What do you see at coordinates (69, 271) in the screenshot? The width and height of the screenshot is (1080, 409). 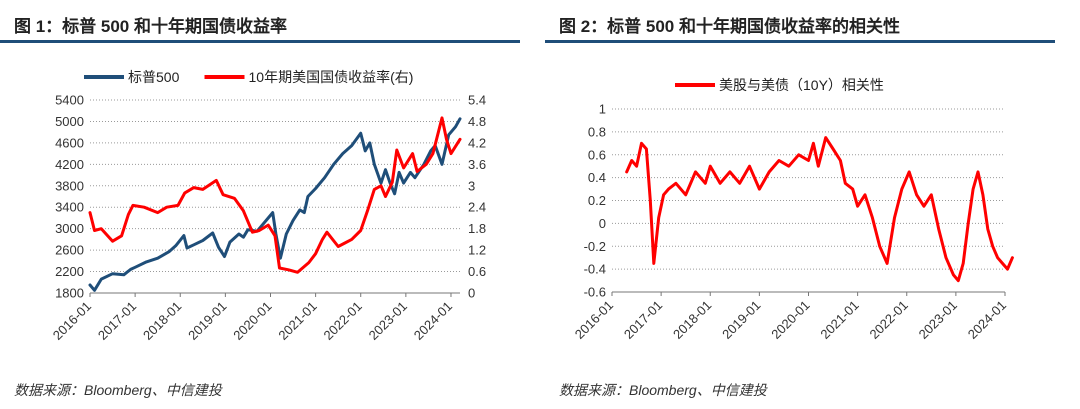 I see `y-tick-label-left: 2200` at bounding box center [69, 271].